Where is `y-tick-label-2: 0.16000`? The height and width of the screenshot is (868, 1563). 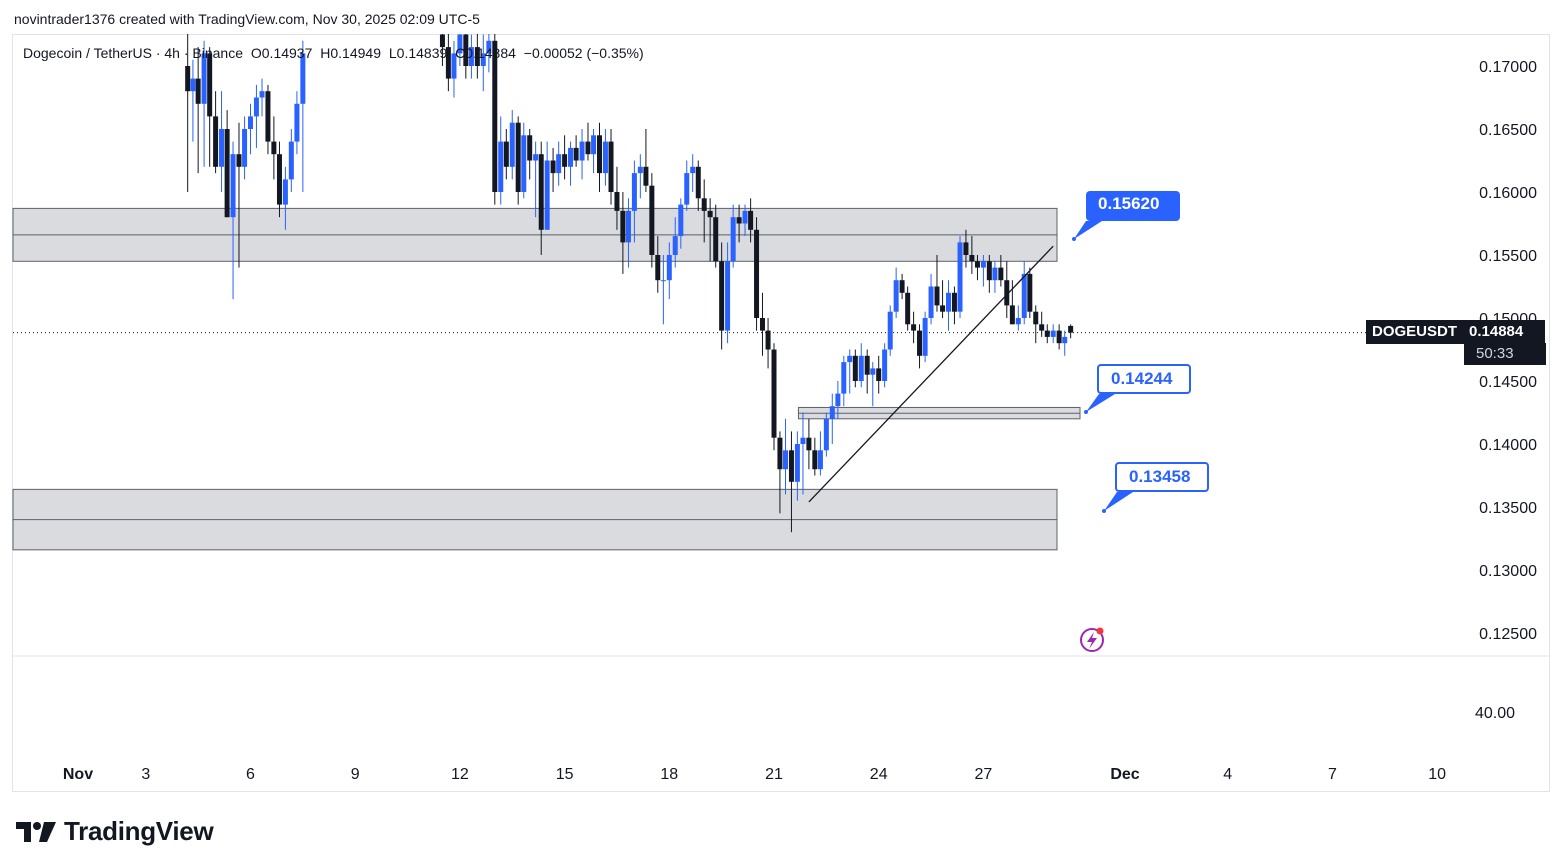 y-tick-label-2: 0.16000 is located at coordinates (1508, 193).